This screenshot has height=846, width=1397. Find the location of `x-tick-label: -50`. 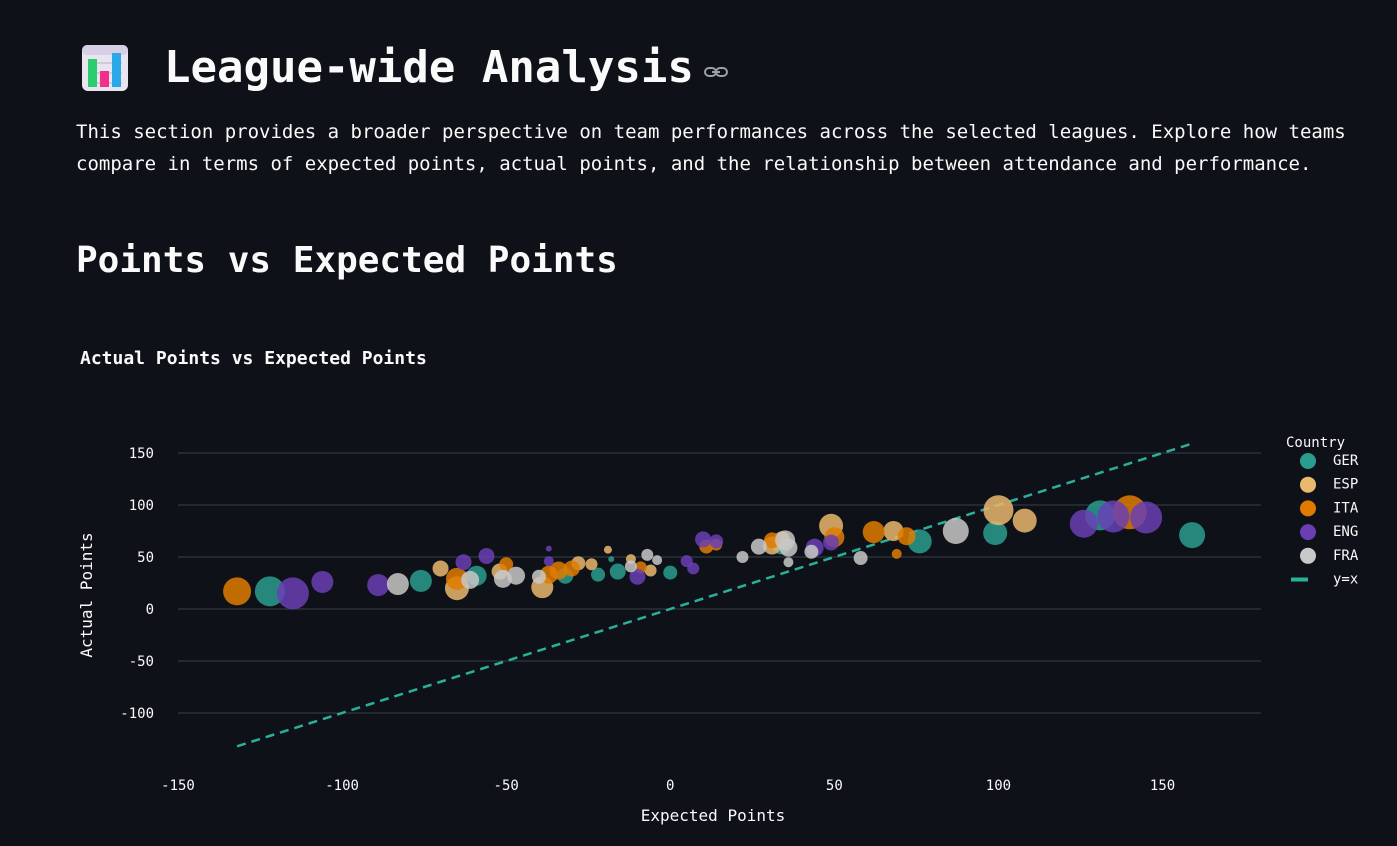

x-tick-label: -50 is located at coordinates (506, 786).